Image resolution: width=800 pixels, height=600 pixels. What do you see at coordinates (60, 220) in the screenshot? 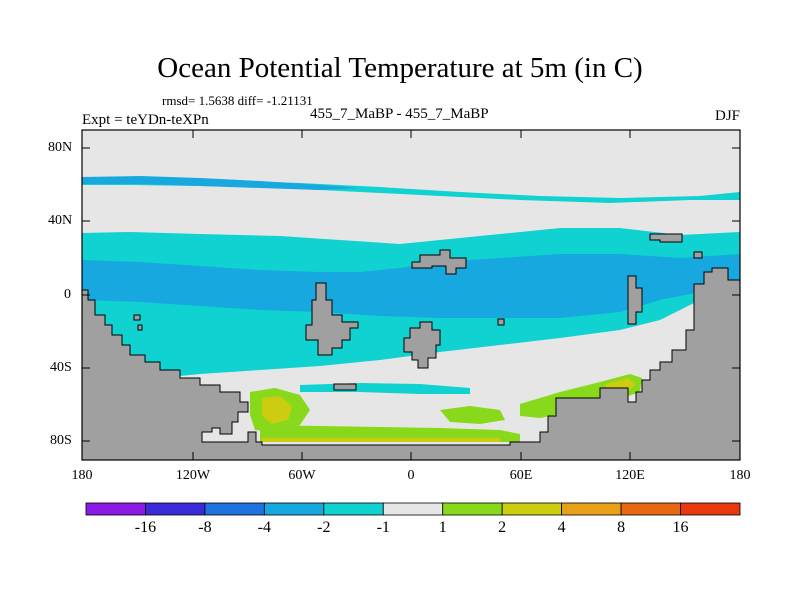
I see `ylabel-40n: 40N` at bounding box center [60, 220].